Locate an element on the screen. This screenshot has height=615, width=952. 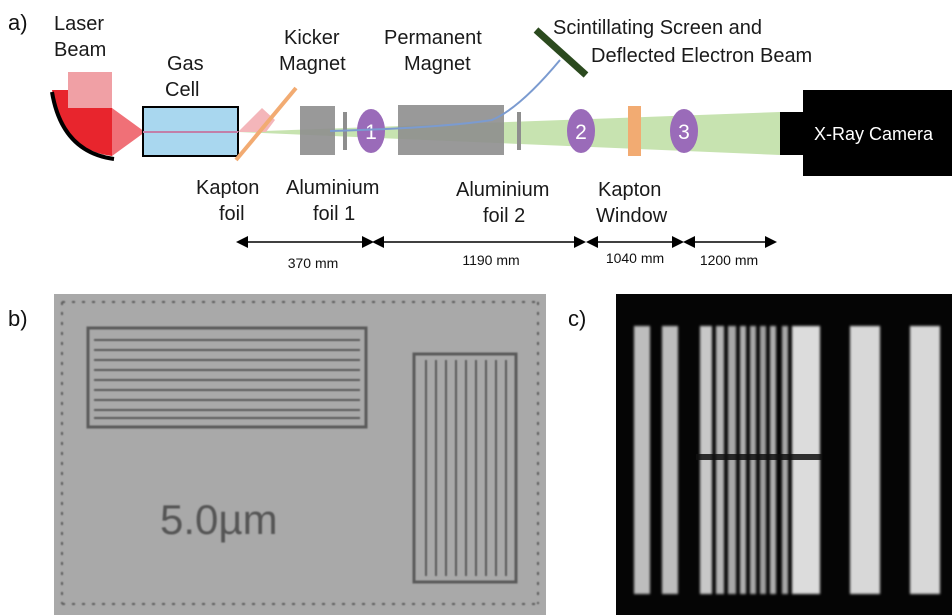
gas-cell-label-2: Cell is located at coordinates (182, 90).